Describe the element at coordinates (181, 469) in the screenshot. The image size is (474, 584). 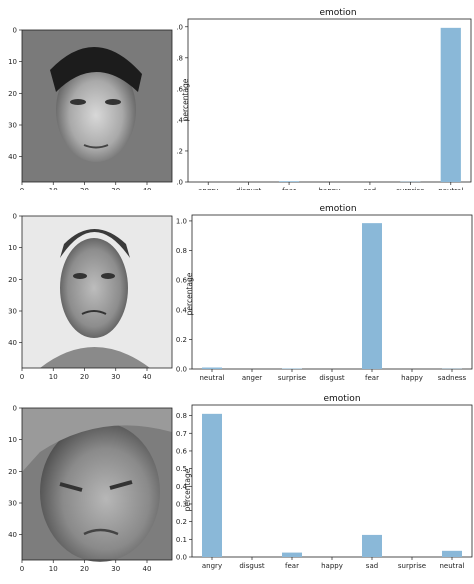
I see `y-tick-label: 0.5` at that location.